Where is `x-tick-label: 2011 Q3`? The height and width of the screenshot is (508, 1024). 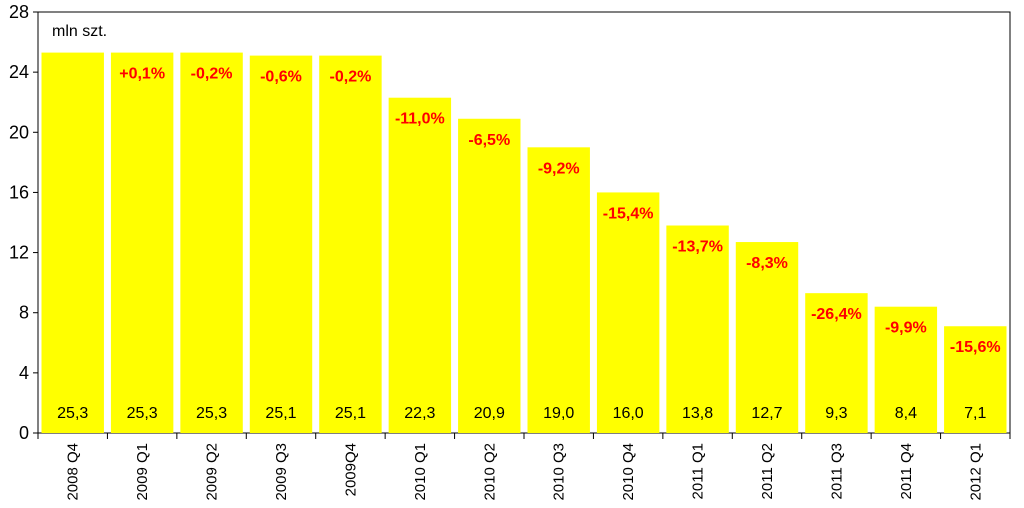
x-tick-label: 2011 Q3 is located at coordinates (836, 471).